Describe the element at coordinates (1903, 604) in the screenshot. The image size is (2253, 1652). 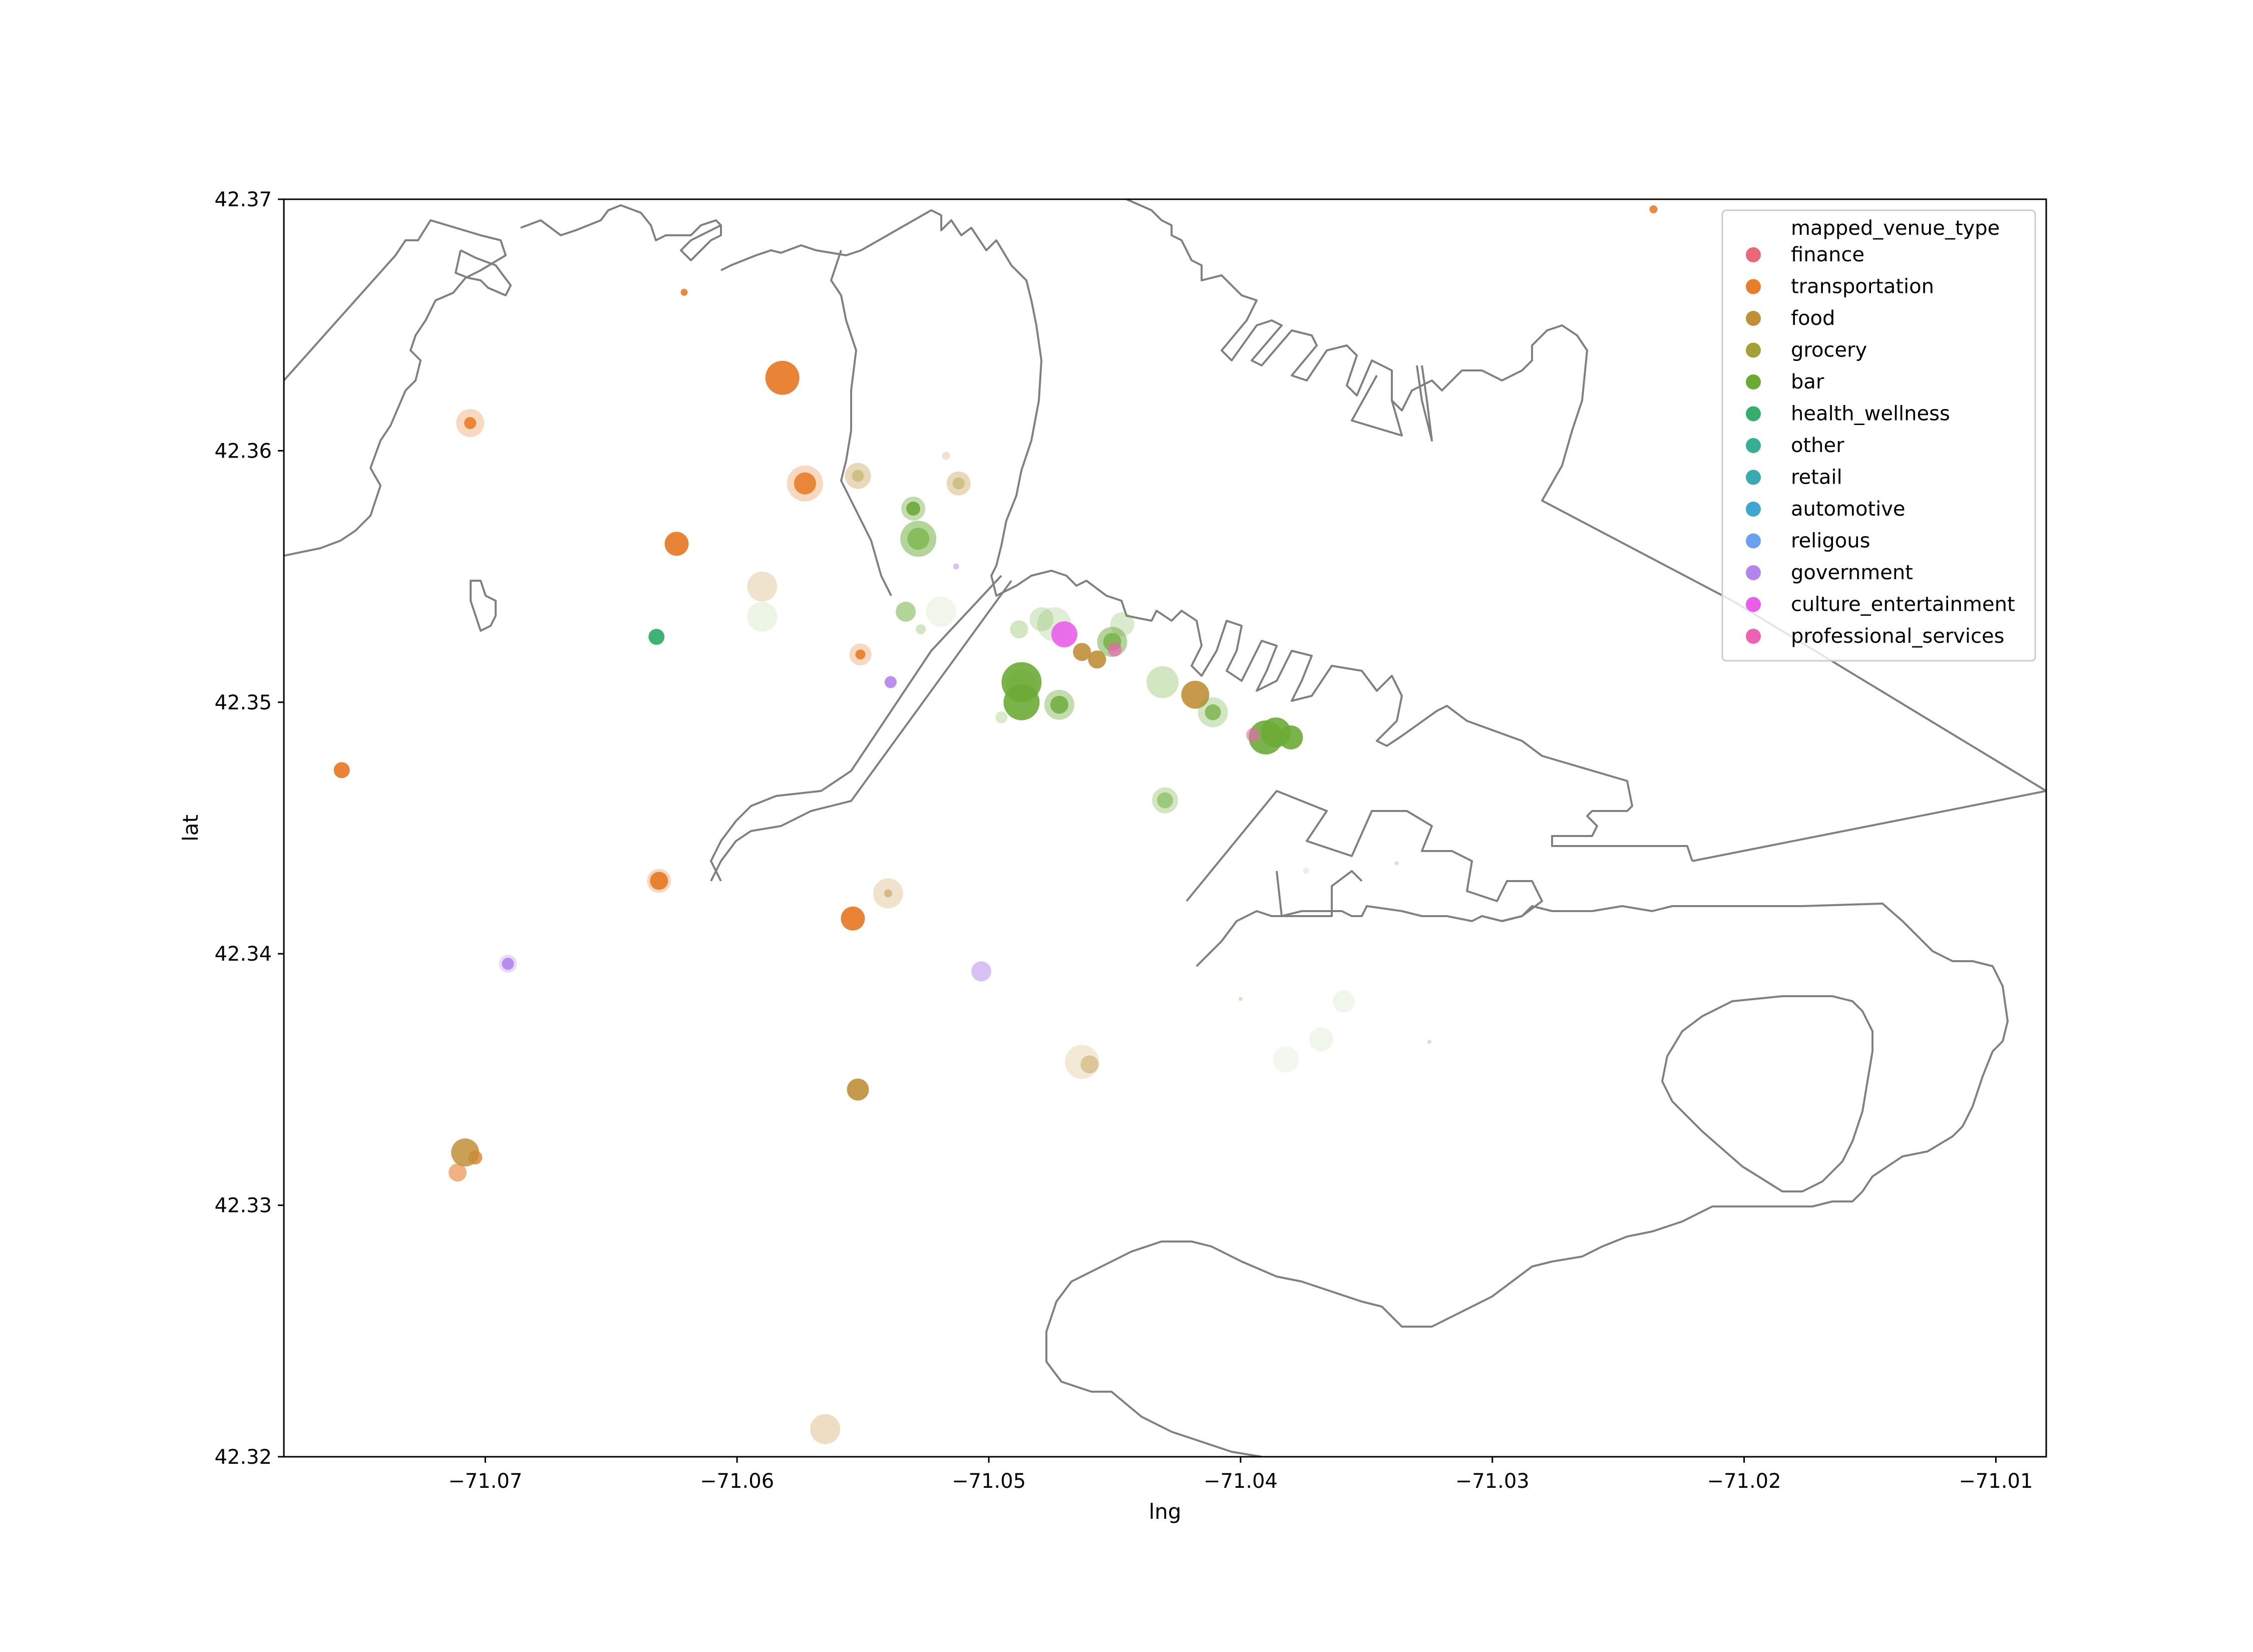
I see `legend-label-culture_entertainment: culture_entertainment` at that location.